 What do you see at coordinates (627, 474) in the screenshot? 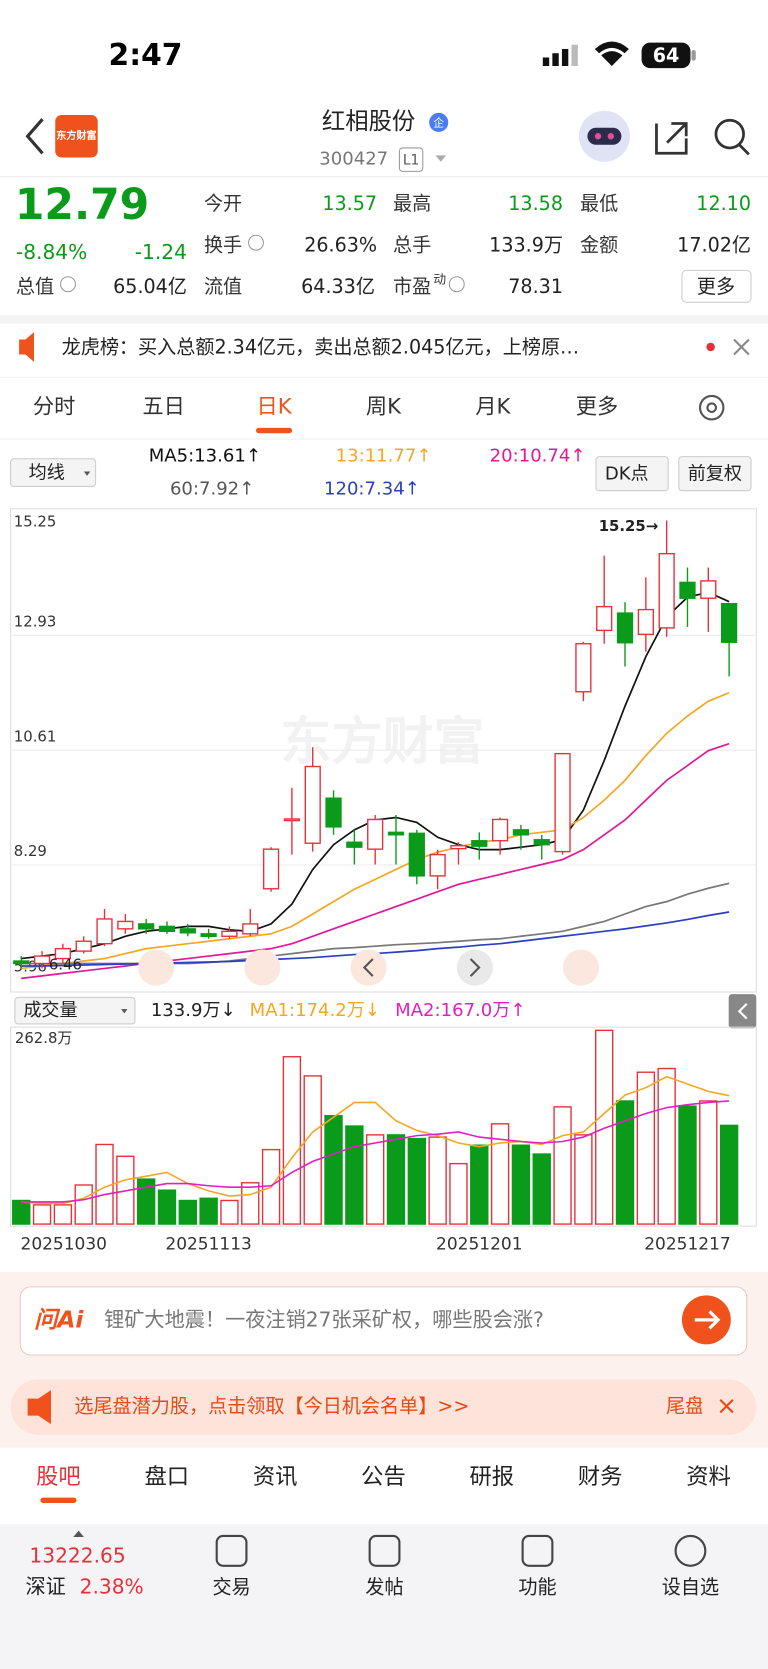
I see `dk-label: DK点` at bounding box center [627, 474].